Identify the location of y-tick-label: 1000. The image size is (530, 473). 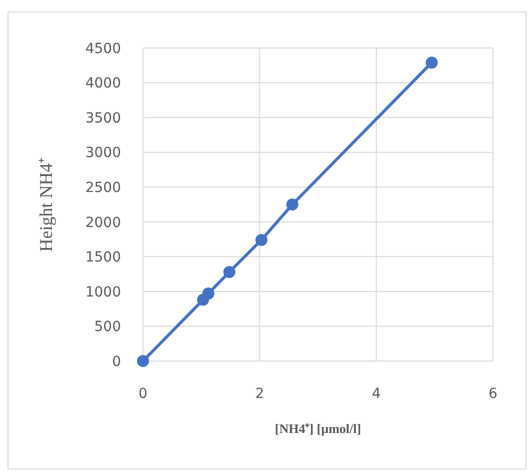
(103, 292).